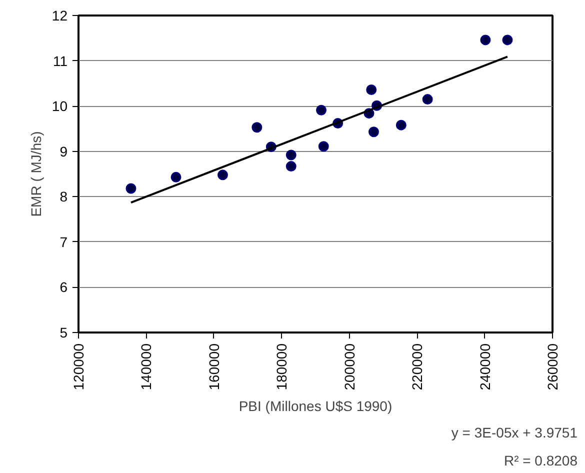  I want to click on y-tick-label: 8, so click(64, 196).